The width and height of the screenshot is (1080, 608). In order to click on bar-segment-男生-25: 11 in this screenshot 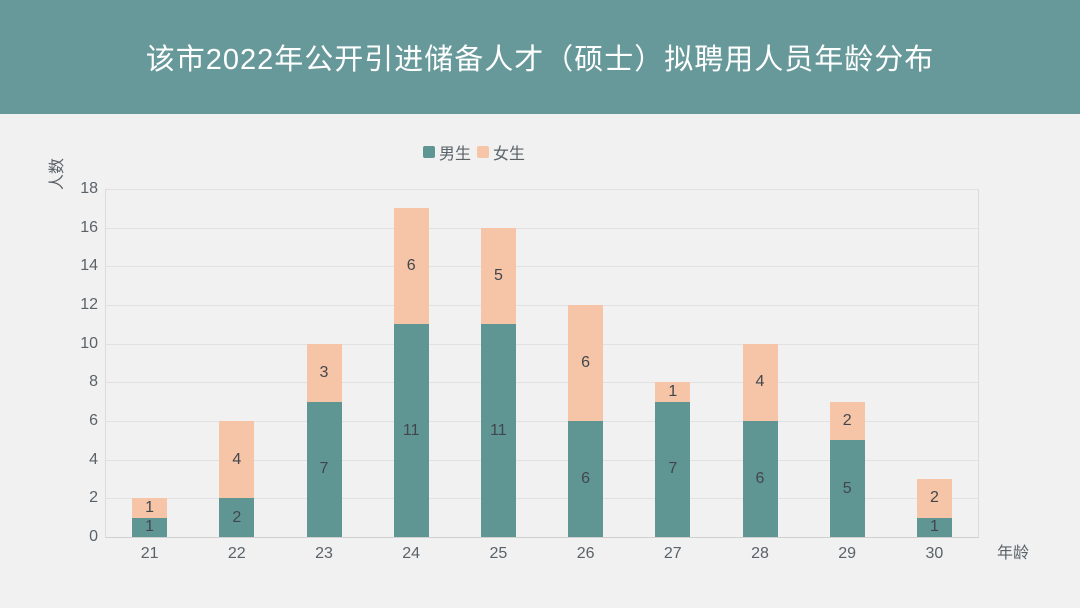, I will do `click(498, 430)`.